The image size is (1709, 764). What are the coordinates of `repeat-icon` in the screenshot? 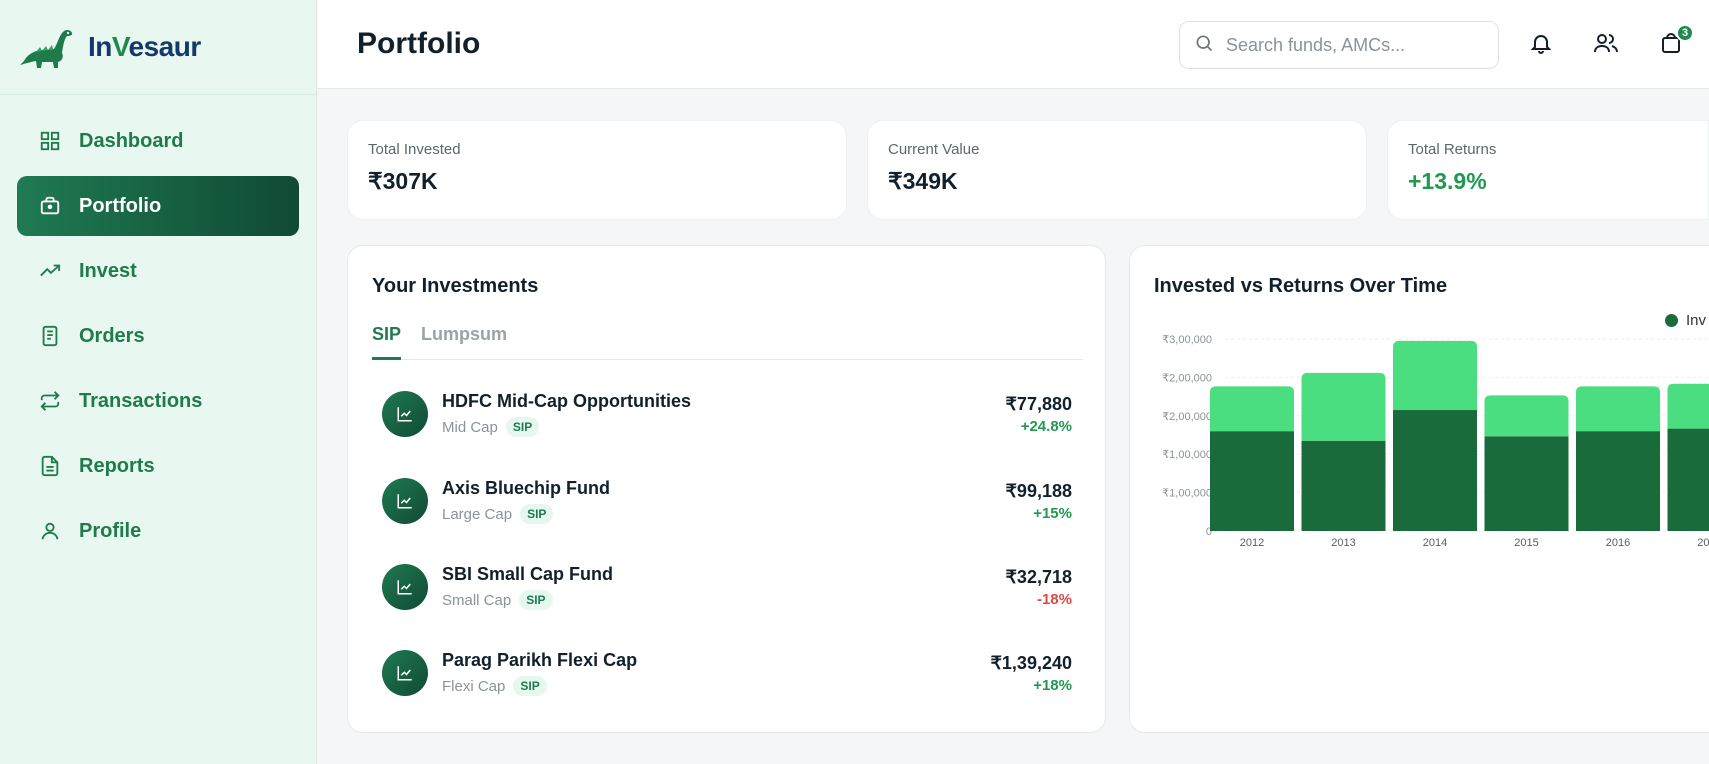 It's located at (50, 401).